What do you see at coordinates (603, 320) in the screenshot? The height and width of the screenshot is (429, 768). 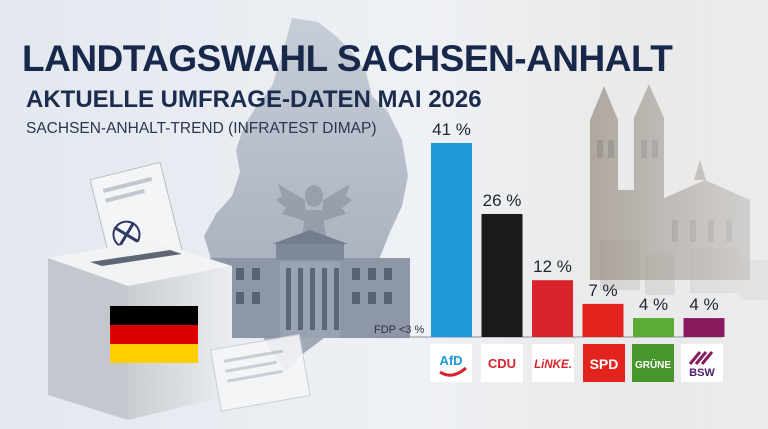 I see `bar-spd` at bounding box center [603, 320].